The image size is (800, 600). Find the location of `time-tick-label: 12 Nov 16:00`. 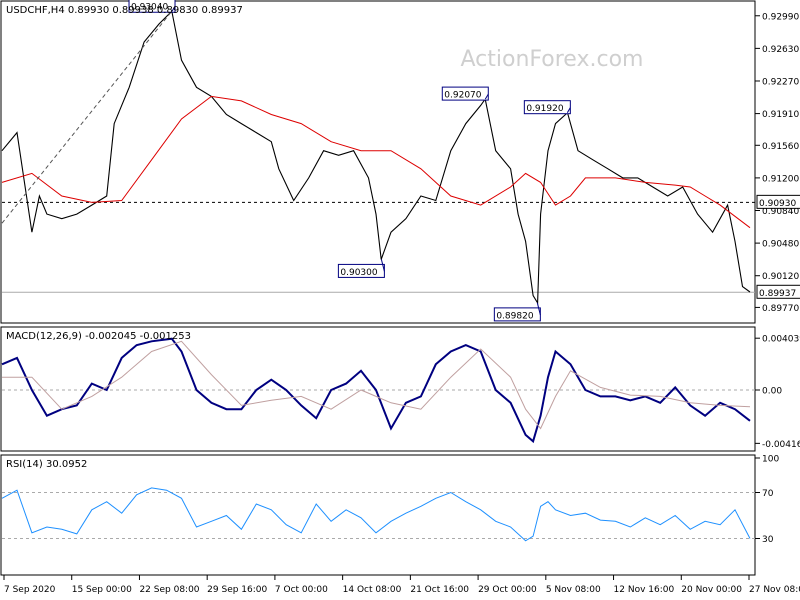

time-tick-label: 12 Nov 16:00 is located at coordinates (644, 590).